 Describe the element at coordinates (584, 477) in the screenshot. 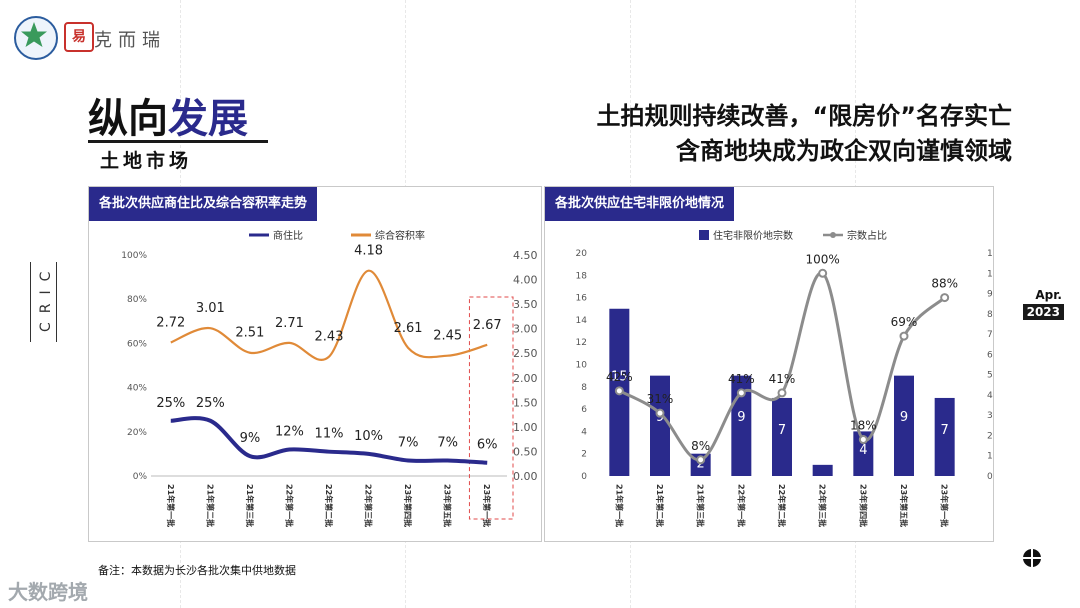

I see `y-left-tick-label: 0` at that location.